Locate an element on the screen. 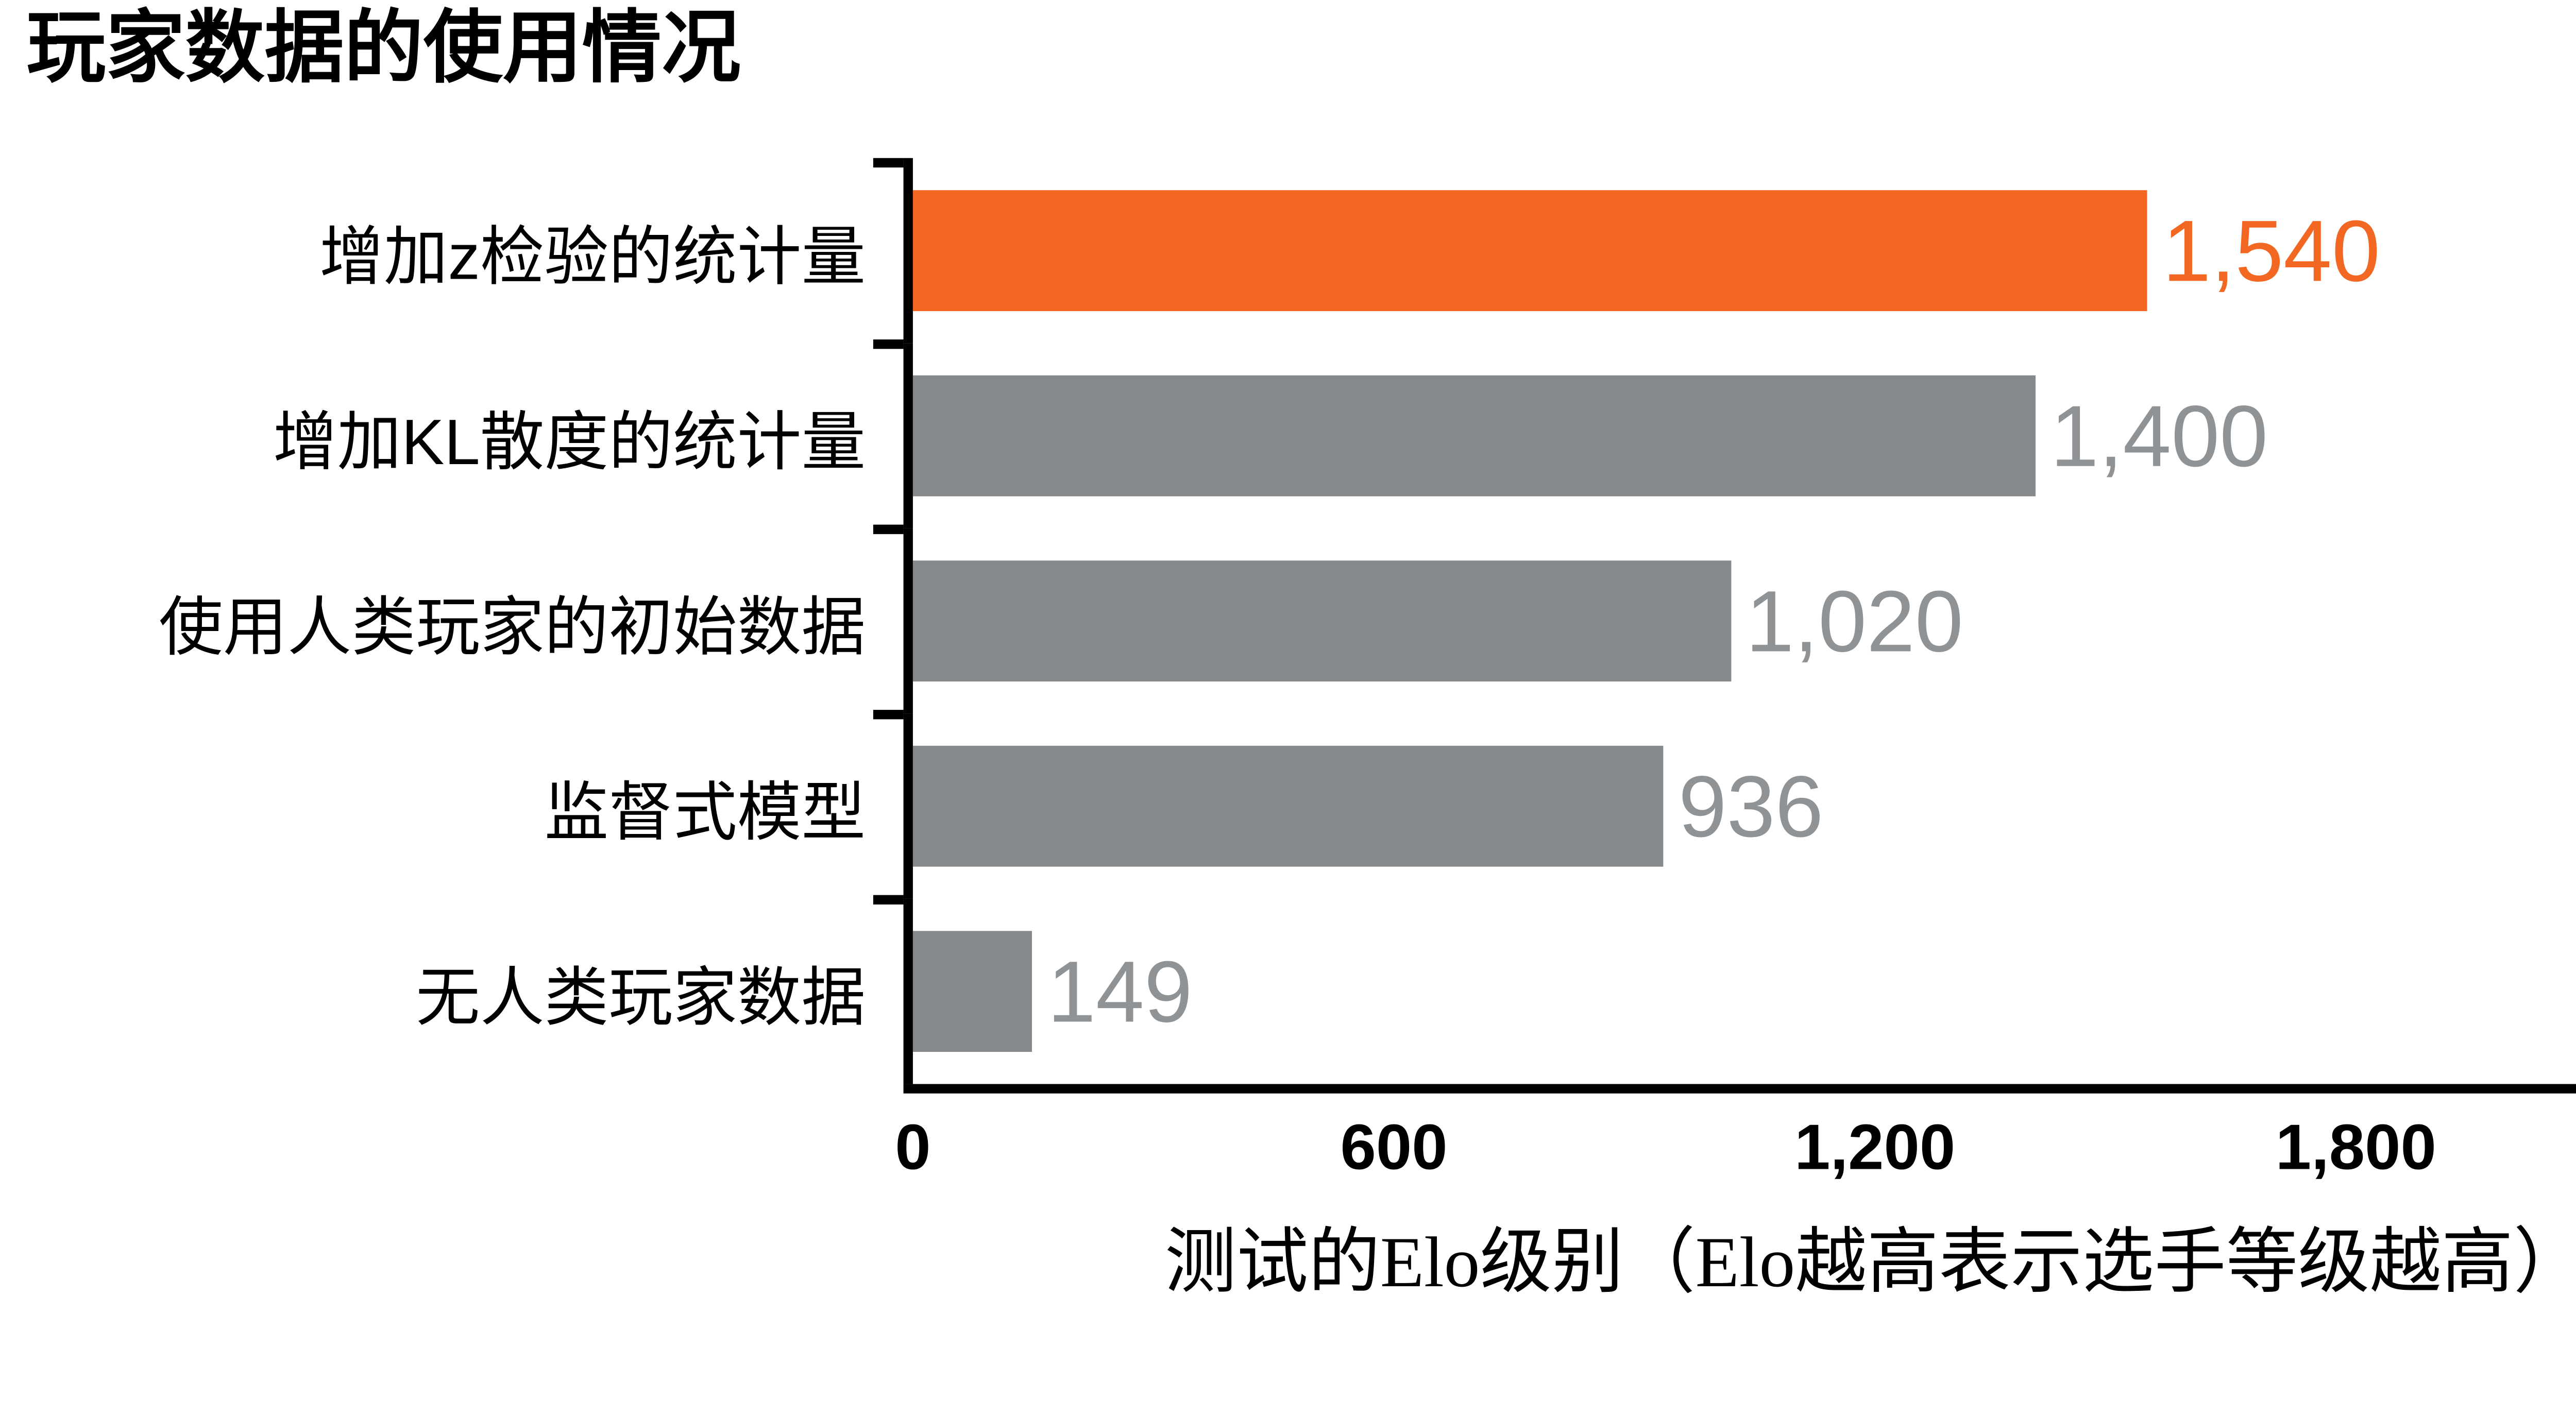  value-label: 1,400 is located at coordinates (2159, 436).